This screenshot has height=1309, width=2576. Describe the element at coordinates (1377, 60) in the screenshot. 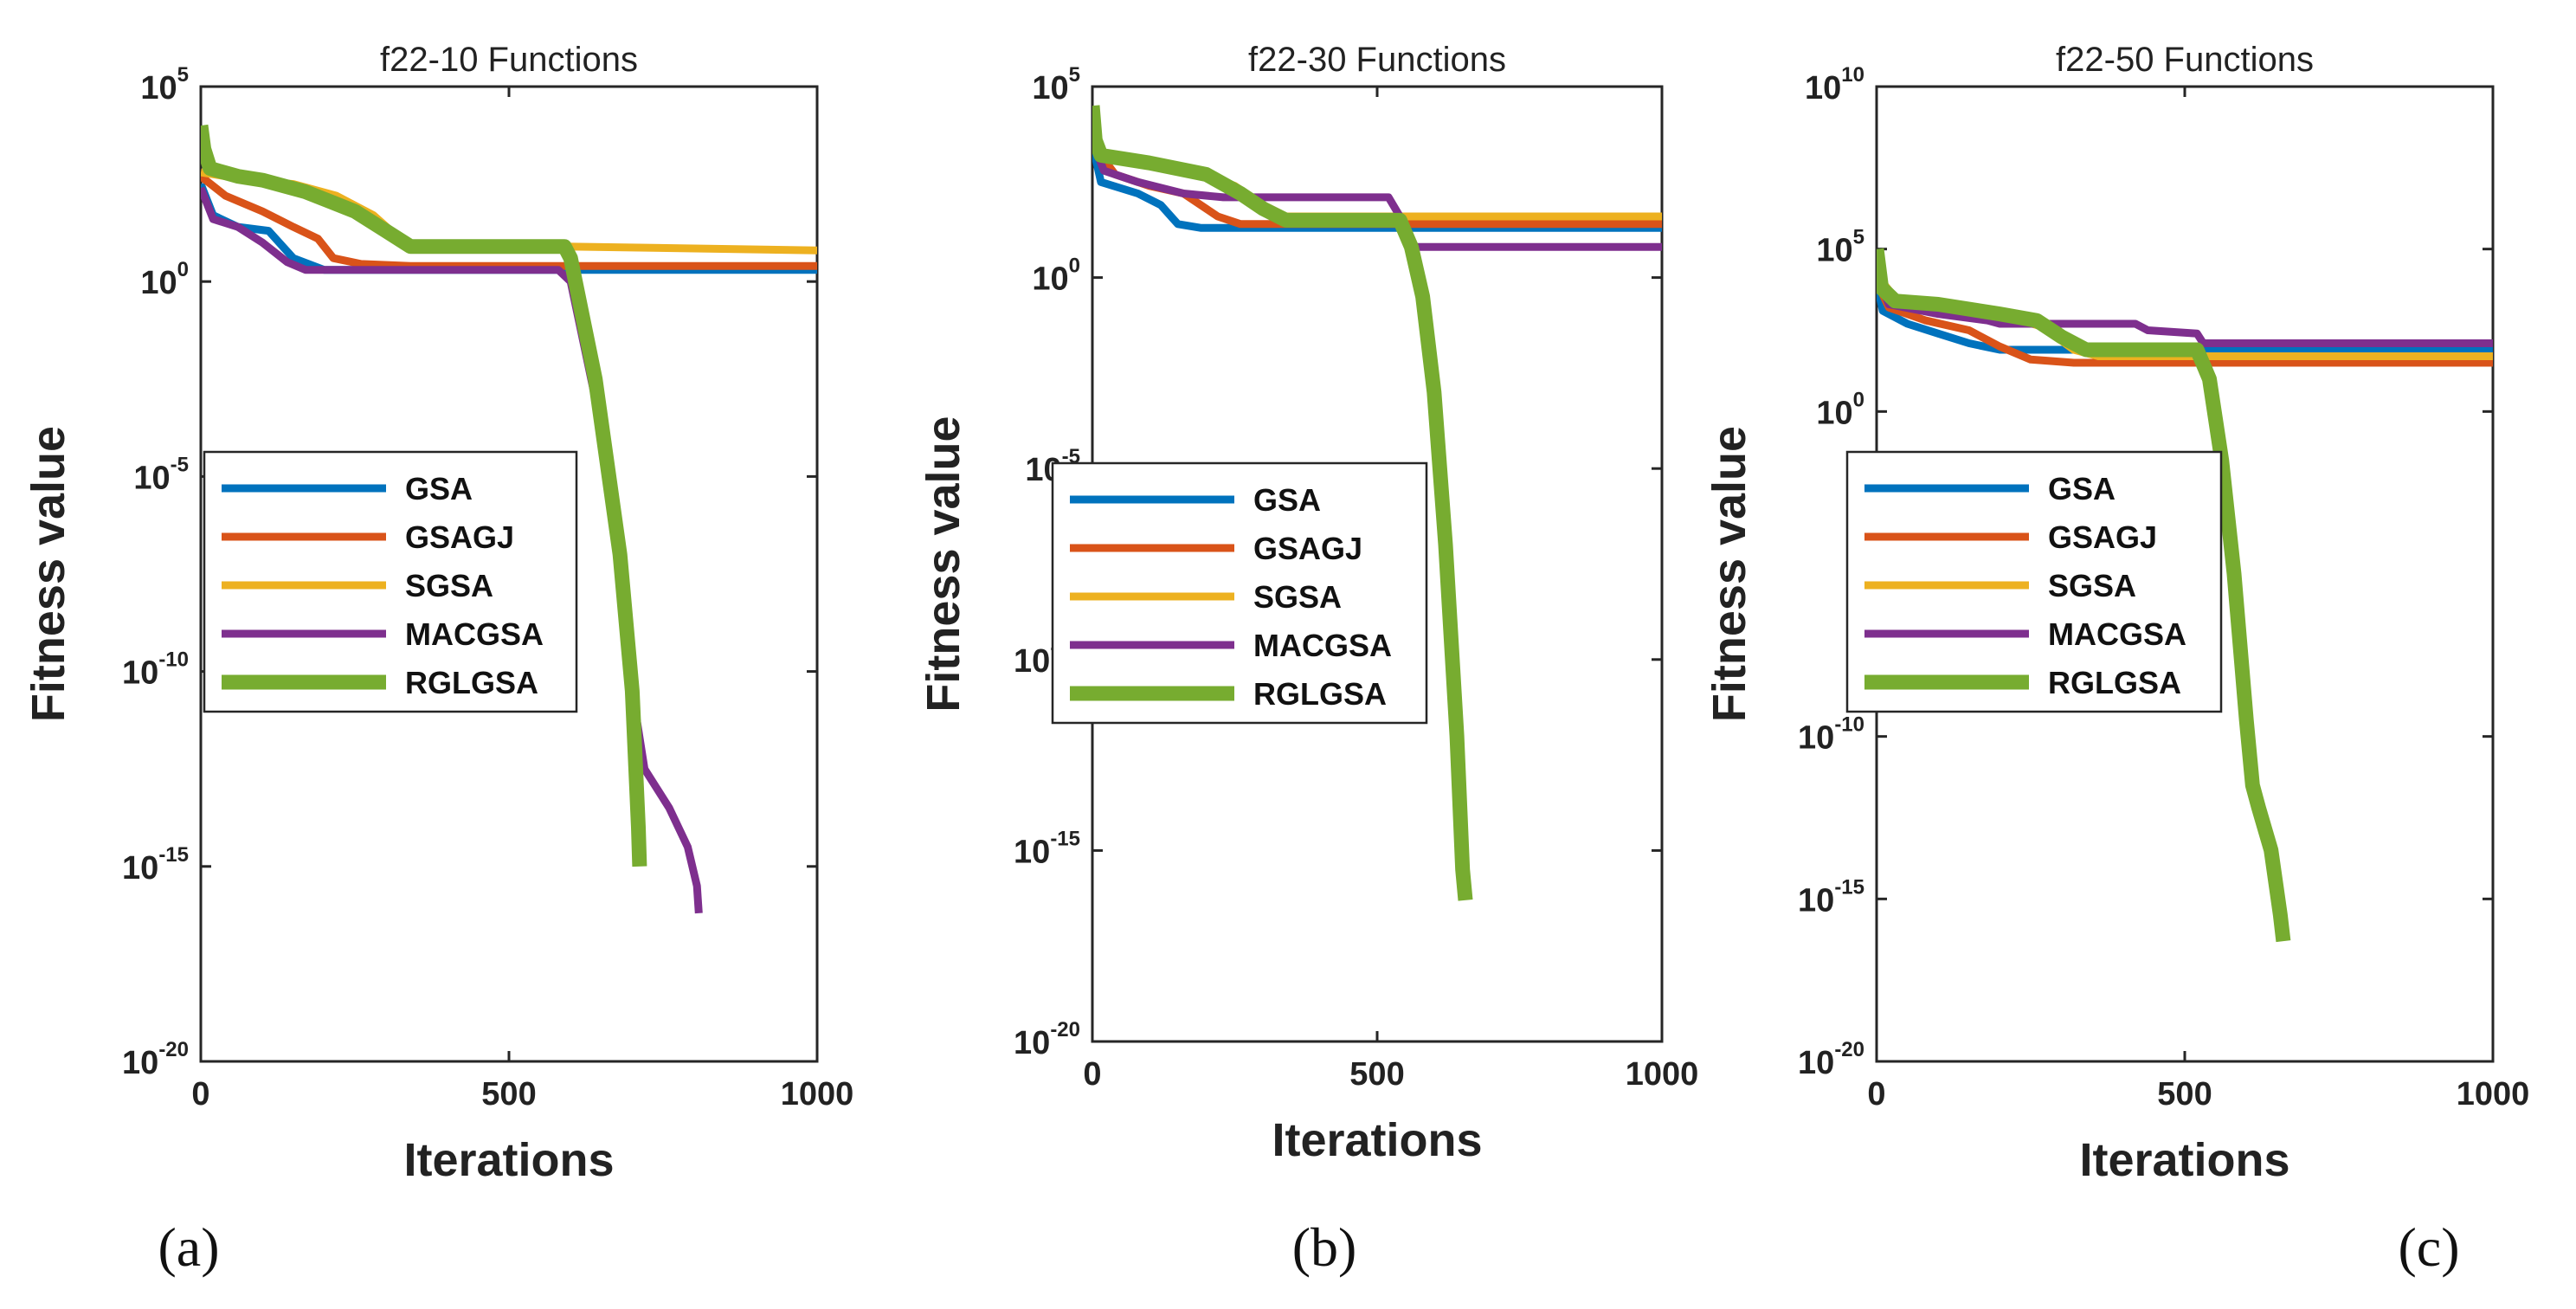

I see `chart-title: f22-30 Functions` at that location.